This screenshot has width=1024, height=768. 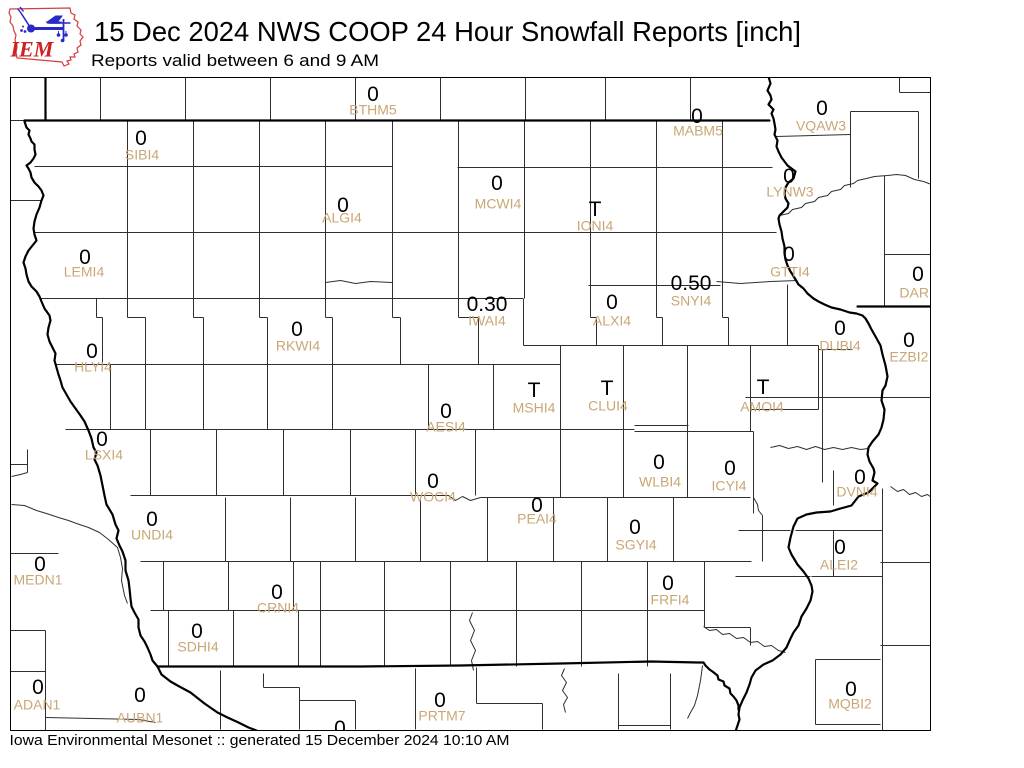 What do you see at coordinates (441, 716) in the screenshot?
I see `svg-text: PRTM7` at bounding box center [441, 716].